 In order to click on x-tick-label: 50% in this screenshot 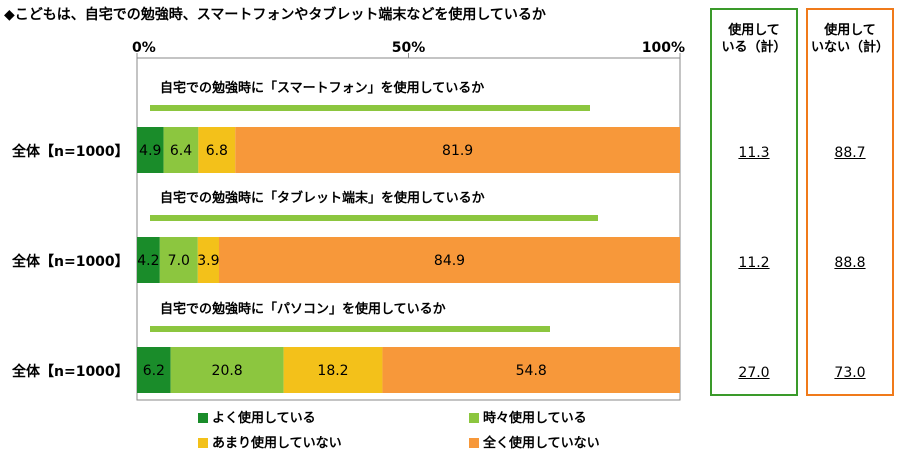, I will do `click(409, 48)`.